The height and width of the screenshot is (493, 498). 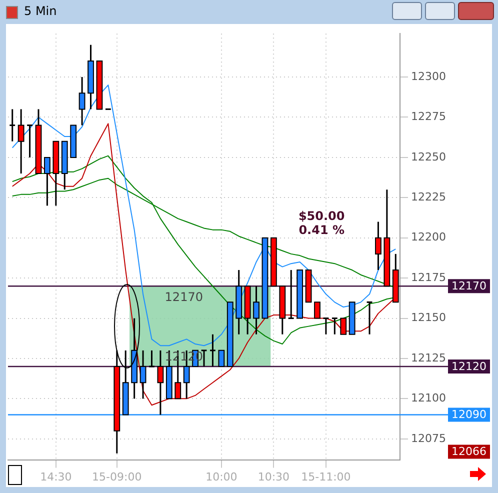 I want to click on annotation: 12170, so click(x=183, y=297).